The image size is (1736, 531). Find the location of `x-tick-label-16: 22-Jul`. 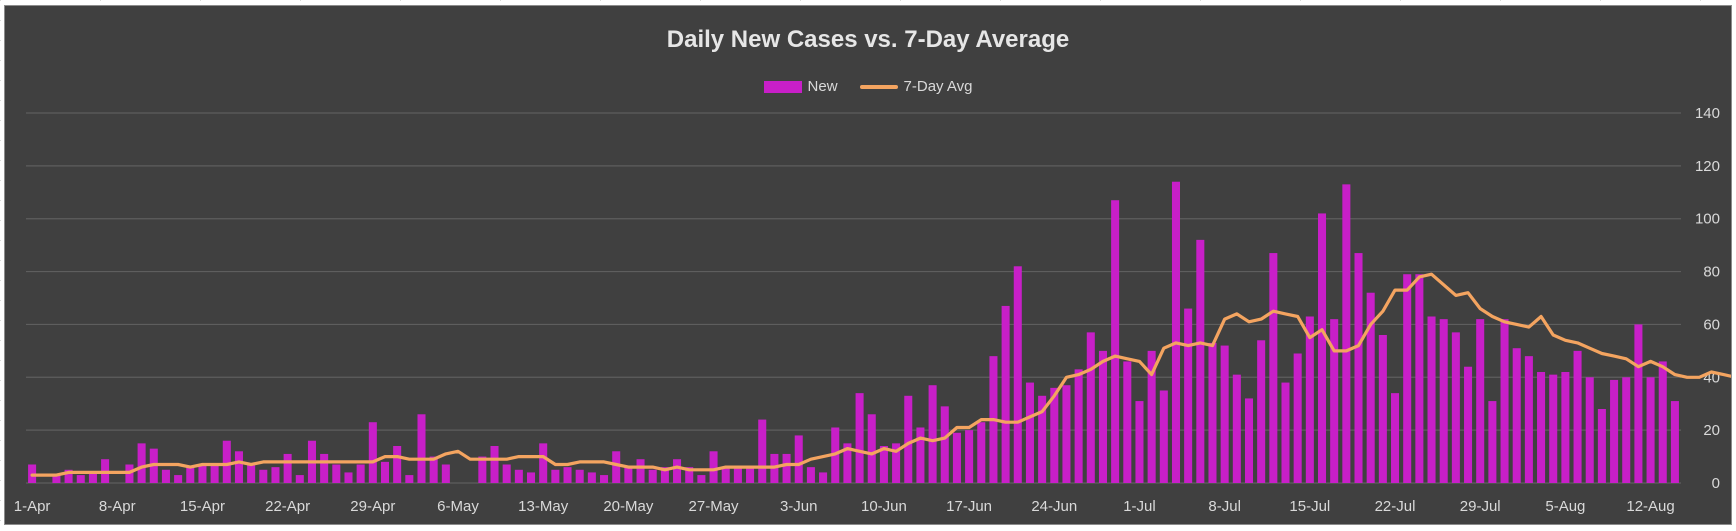

x-tick-label-16: 22-Jul is located at coordinates (1395, 506).